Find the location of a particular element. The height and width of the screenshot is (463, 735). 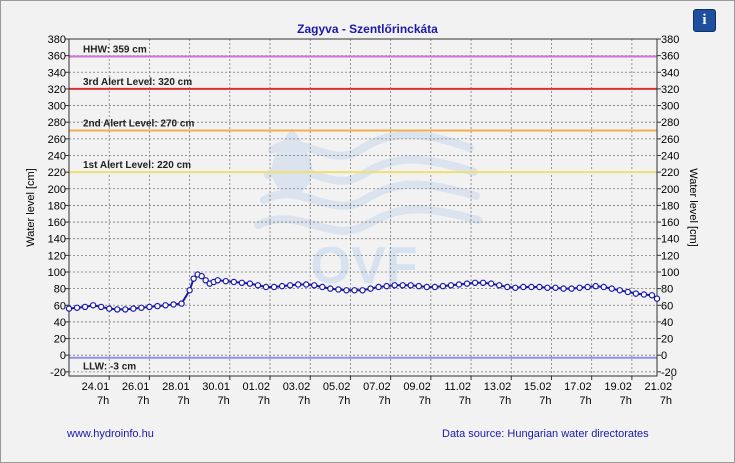

reference-line-label: 2nd Alert Level: 270 cm is located at coordinates (138, 124).